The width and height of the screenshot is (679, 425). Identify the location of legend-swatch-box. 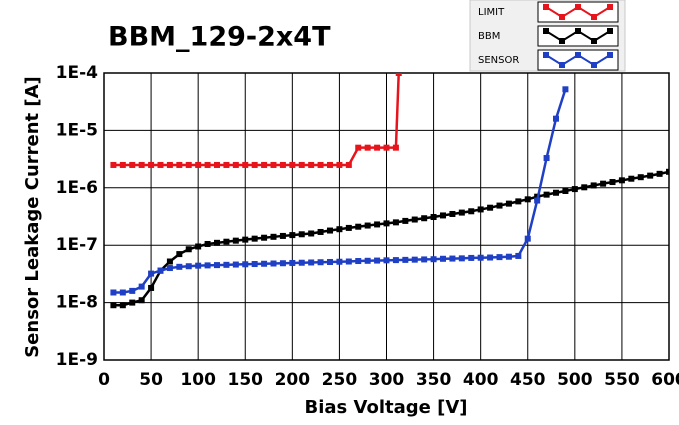
(578, 36).